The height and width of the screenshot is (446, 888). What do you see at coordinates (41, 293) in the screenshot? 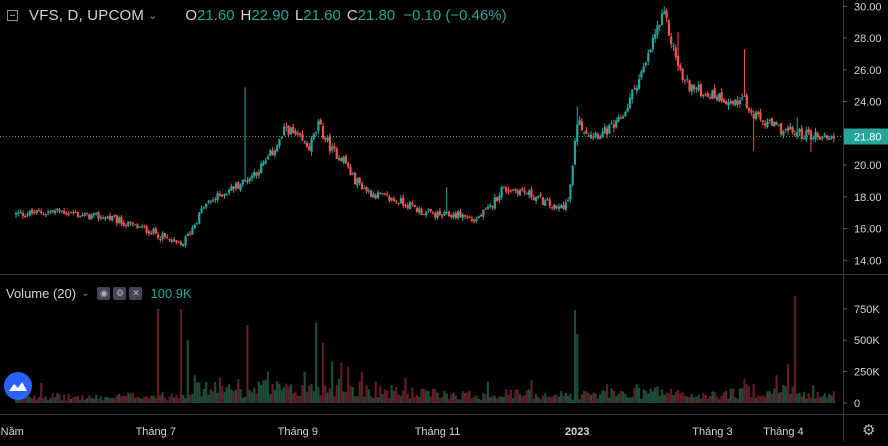
I see `volume-label: Volume (20)` at bounding box center [41, 293].